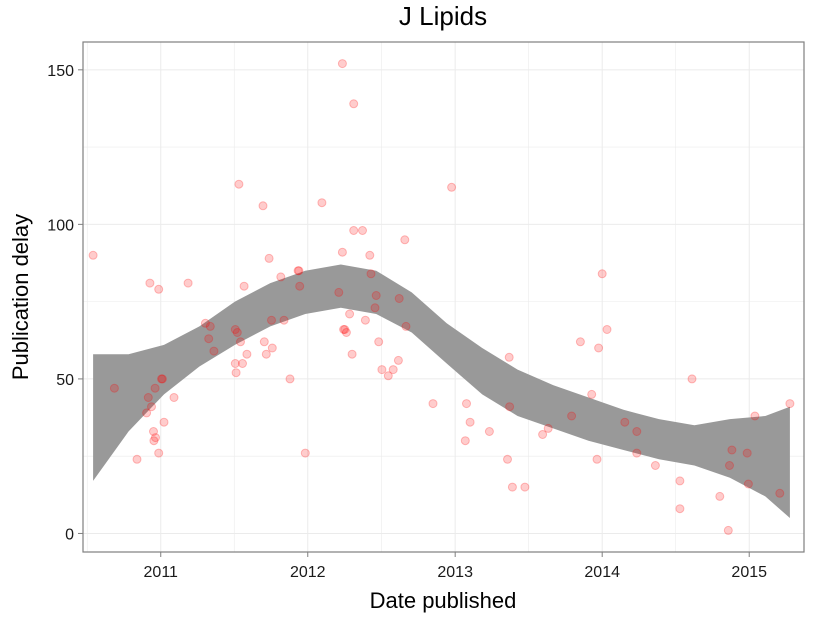 This screenshot has width=825, height=618. What do you see at coordinates (443, 600) in the screenshot?
I see `x-axis-label: Date published` at bounding box center [443, 600].